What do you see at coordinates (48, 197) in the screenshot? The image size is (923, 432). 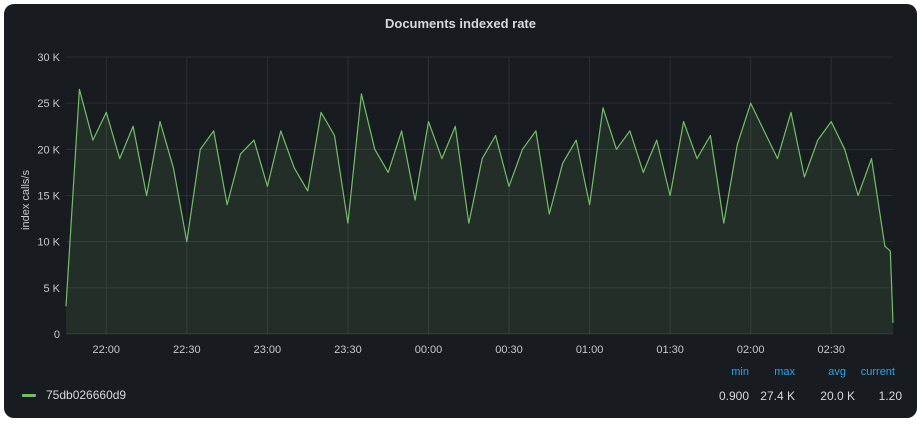 I see `y-tick-label: 15 K` at bounding box center [48, 197].